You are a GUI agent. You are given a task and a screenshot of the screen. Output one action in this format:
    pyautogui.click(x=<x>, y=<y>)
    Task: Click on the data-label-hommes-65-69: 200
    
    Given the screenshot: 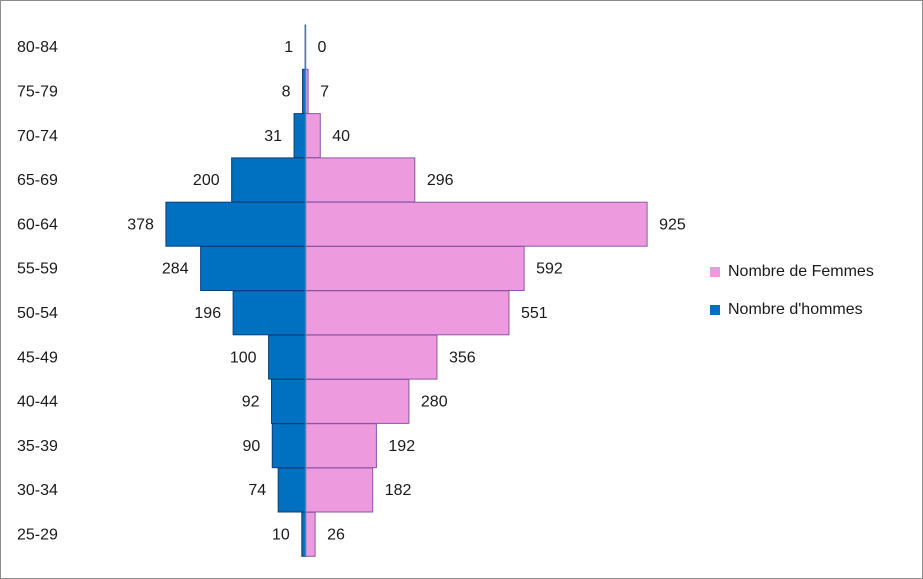 What is the action you would take?
    pyautogui.click(x=206, y=180)
    